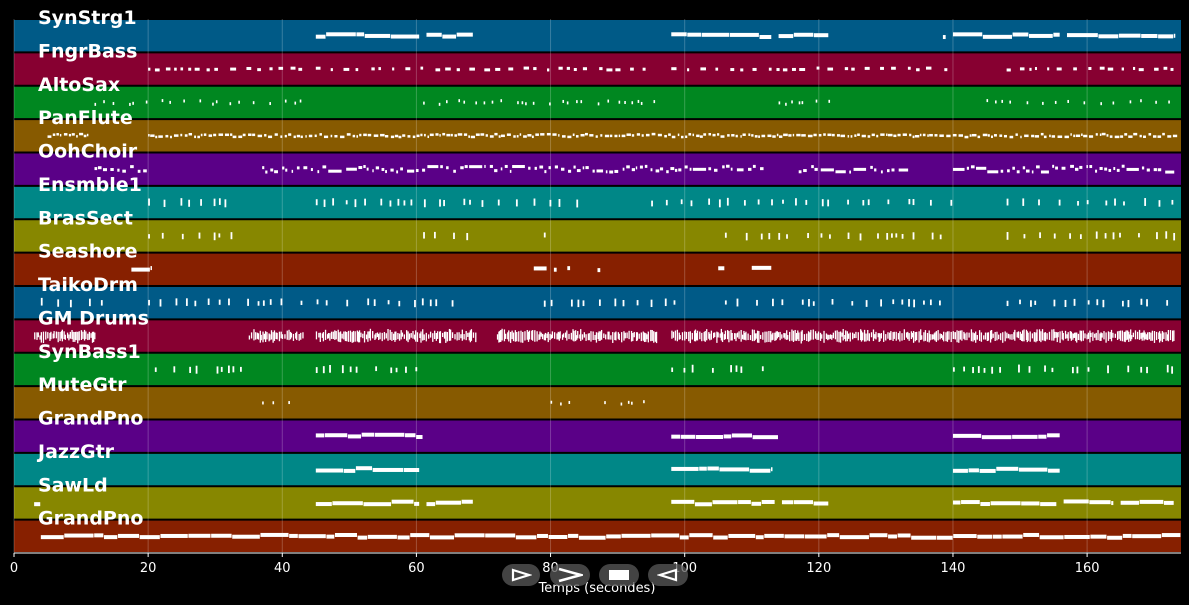 This screenshot has width=1189, height=605. Describe the element at coordinates (619, 575) in the screenshot. I see `stop-button` at that location.